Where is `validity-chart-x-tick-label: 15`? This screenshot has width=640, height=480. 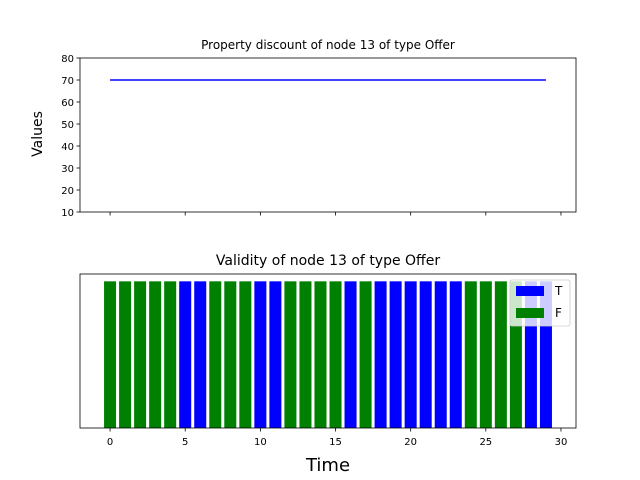 validity-chart-x-tick-label: 15 is located at coordinates (335, 442).